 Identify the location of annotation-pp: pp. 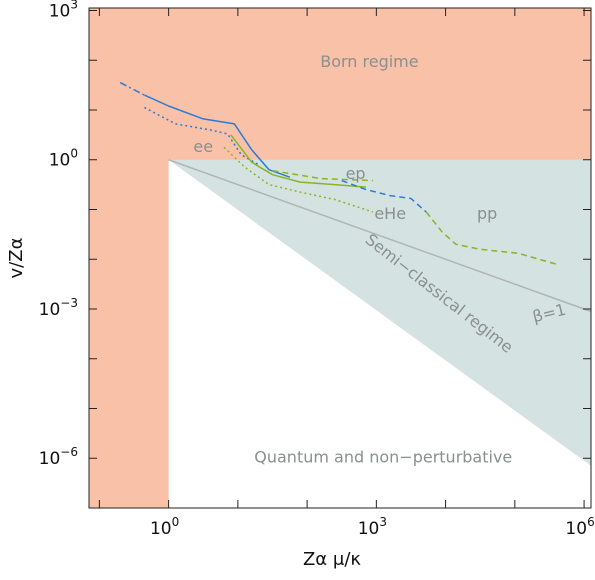
(487, 213).